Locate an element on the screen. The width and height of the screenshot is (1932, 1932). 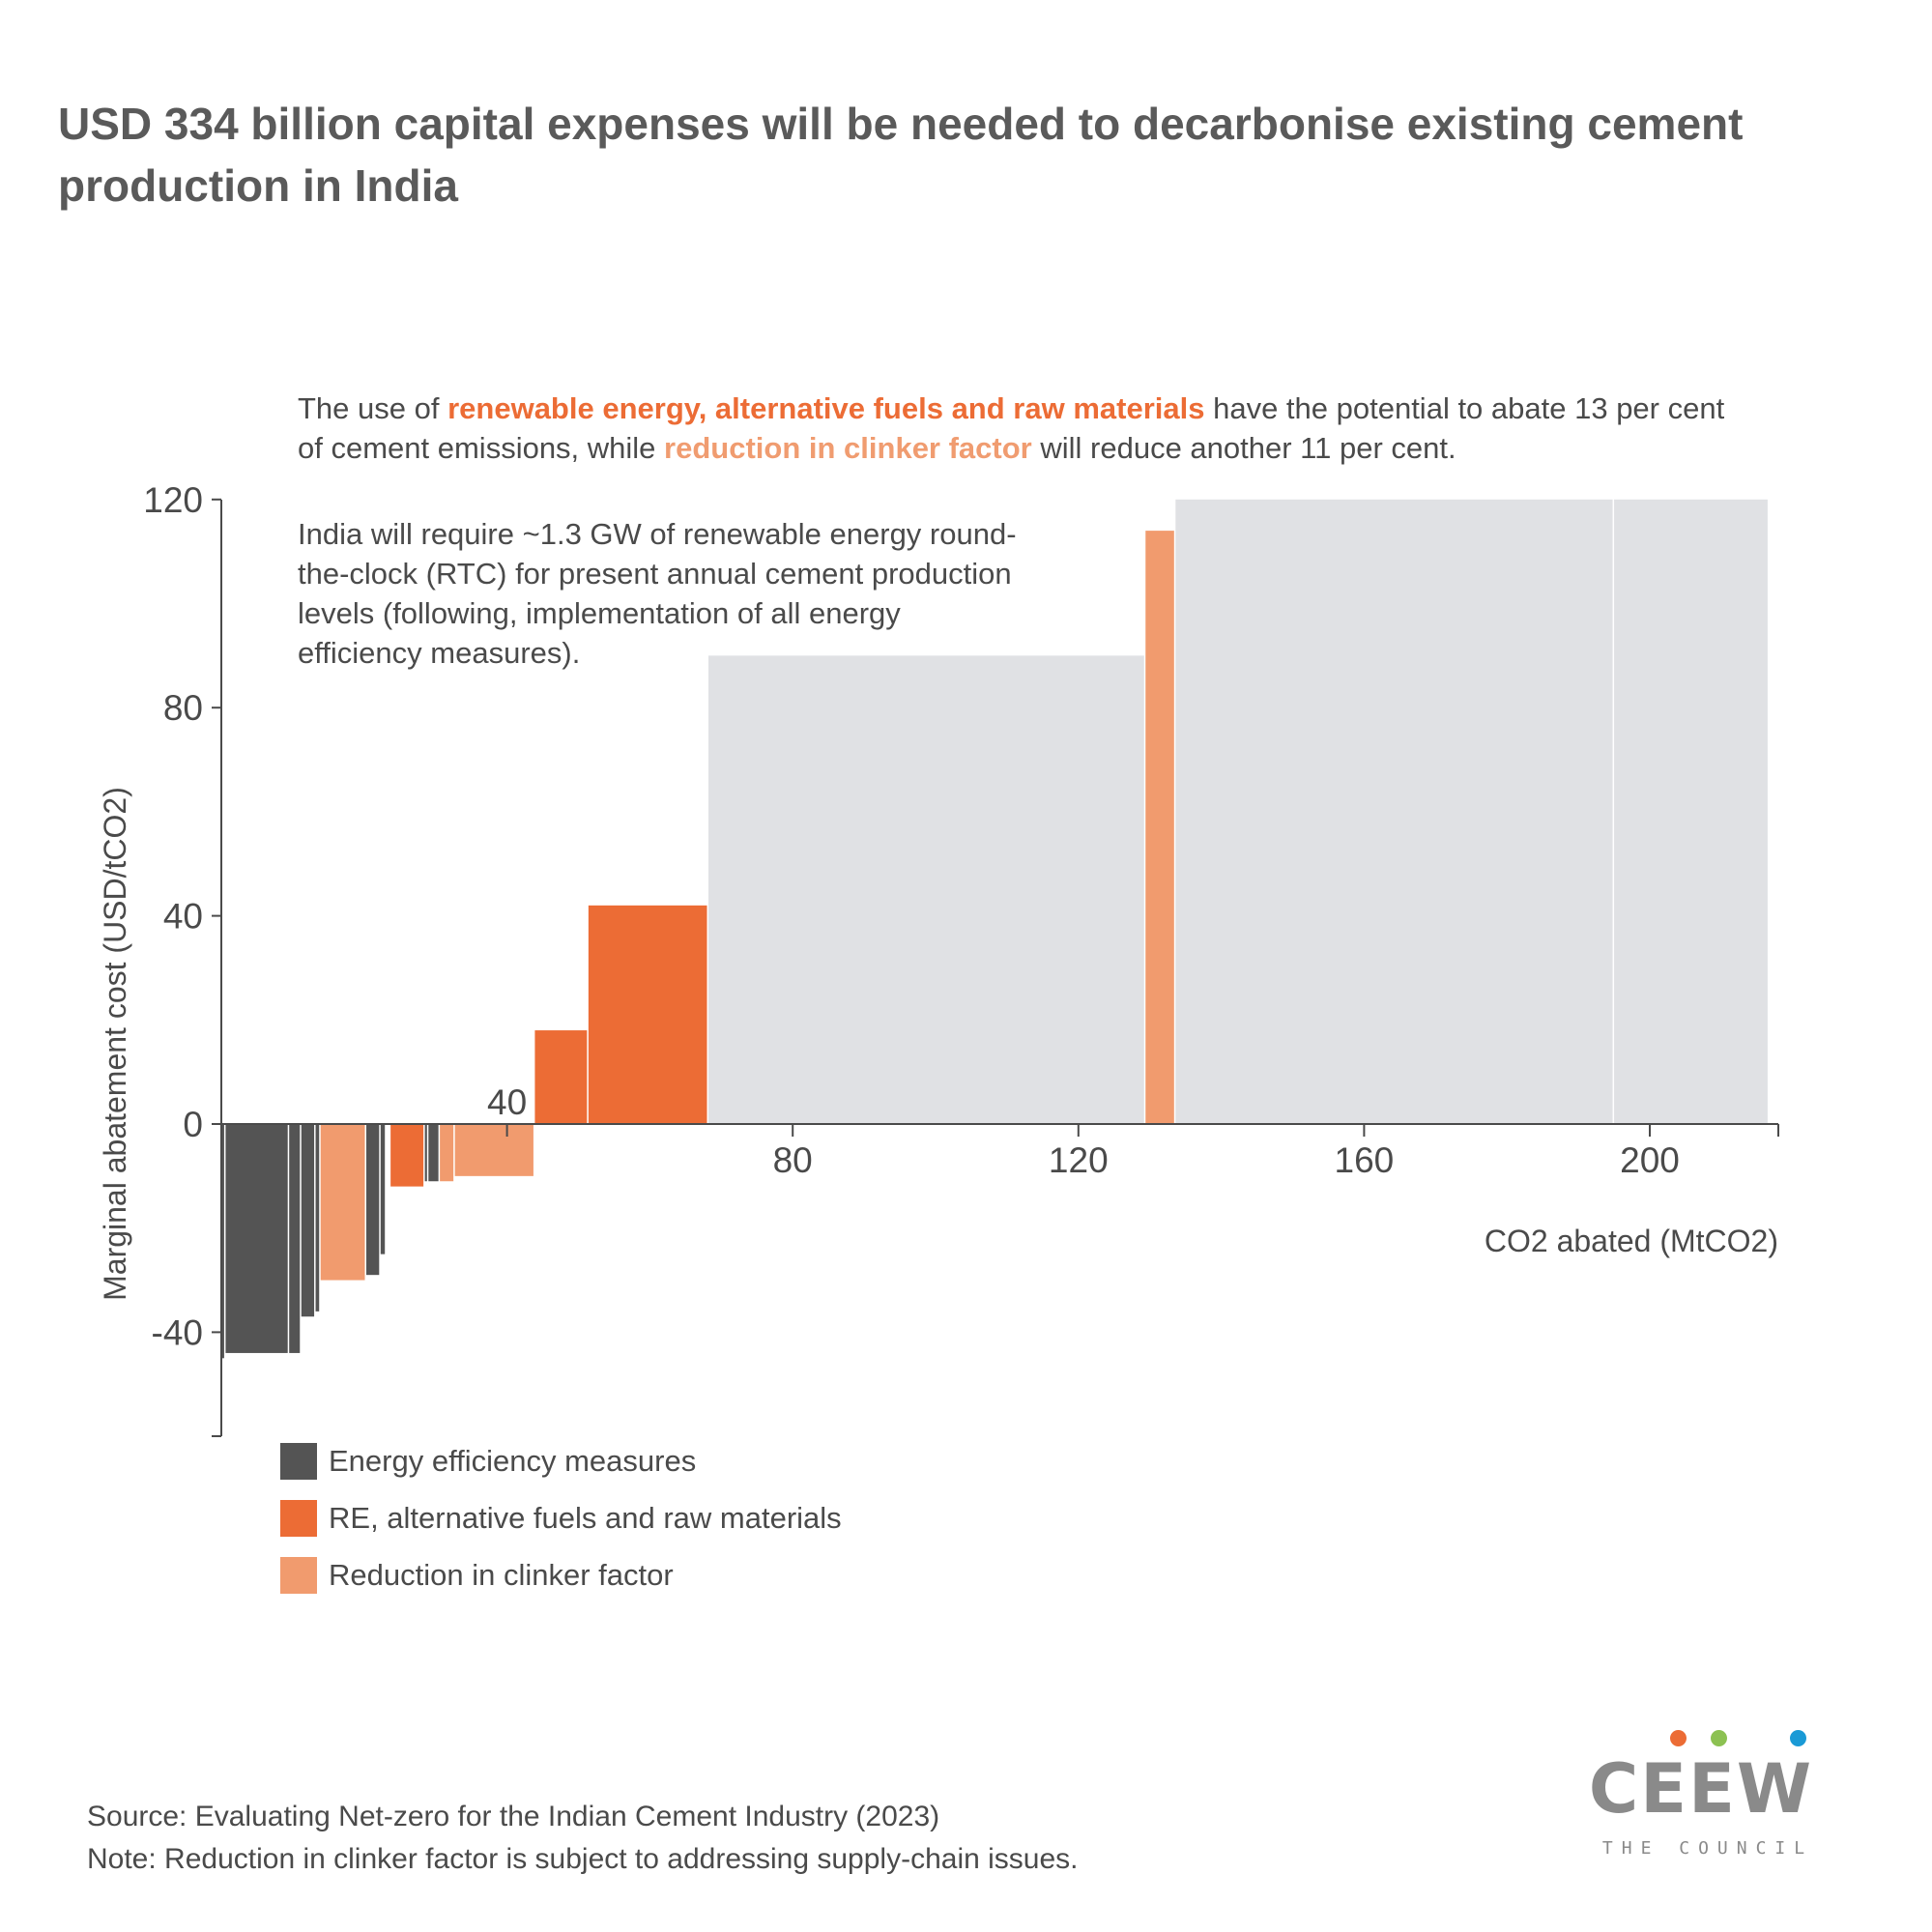
x-ticks-group: 40 80 120 160 200 is located at coordinates (1083, 1131).